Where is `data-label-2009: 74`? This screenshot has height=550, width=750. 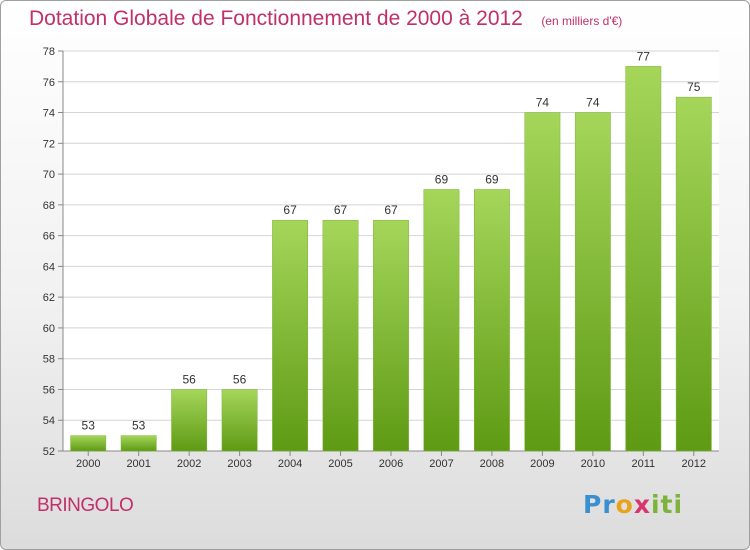
data-label-2009: 74 is located at coordinates (543, 103).